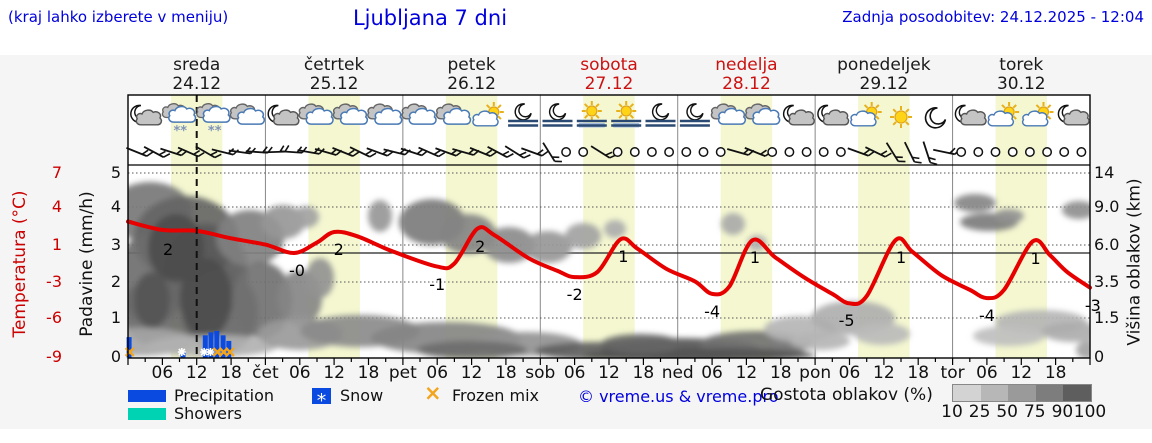 The image size is (1152, 443). I want to click on density-tick-label: 25, so click(979, 412).